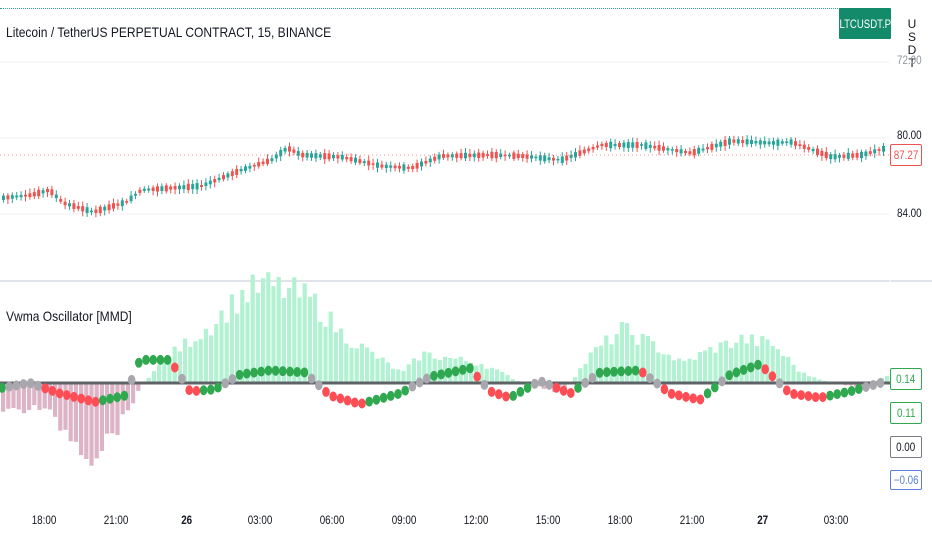 The width and height of the screenshot is (932, 550). I want to click on osc-value-tag: 0.00, so click(906, 447).